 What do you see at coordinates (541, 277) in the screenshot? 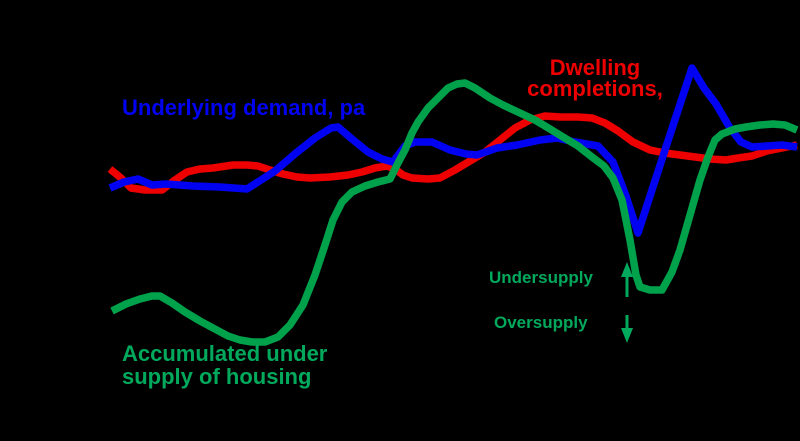
I see `label-undersupply: Undersupply` at bounding box center [541, 277].